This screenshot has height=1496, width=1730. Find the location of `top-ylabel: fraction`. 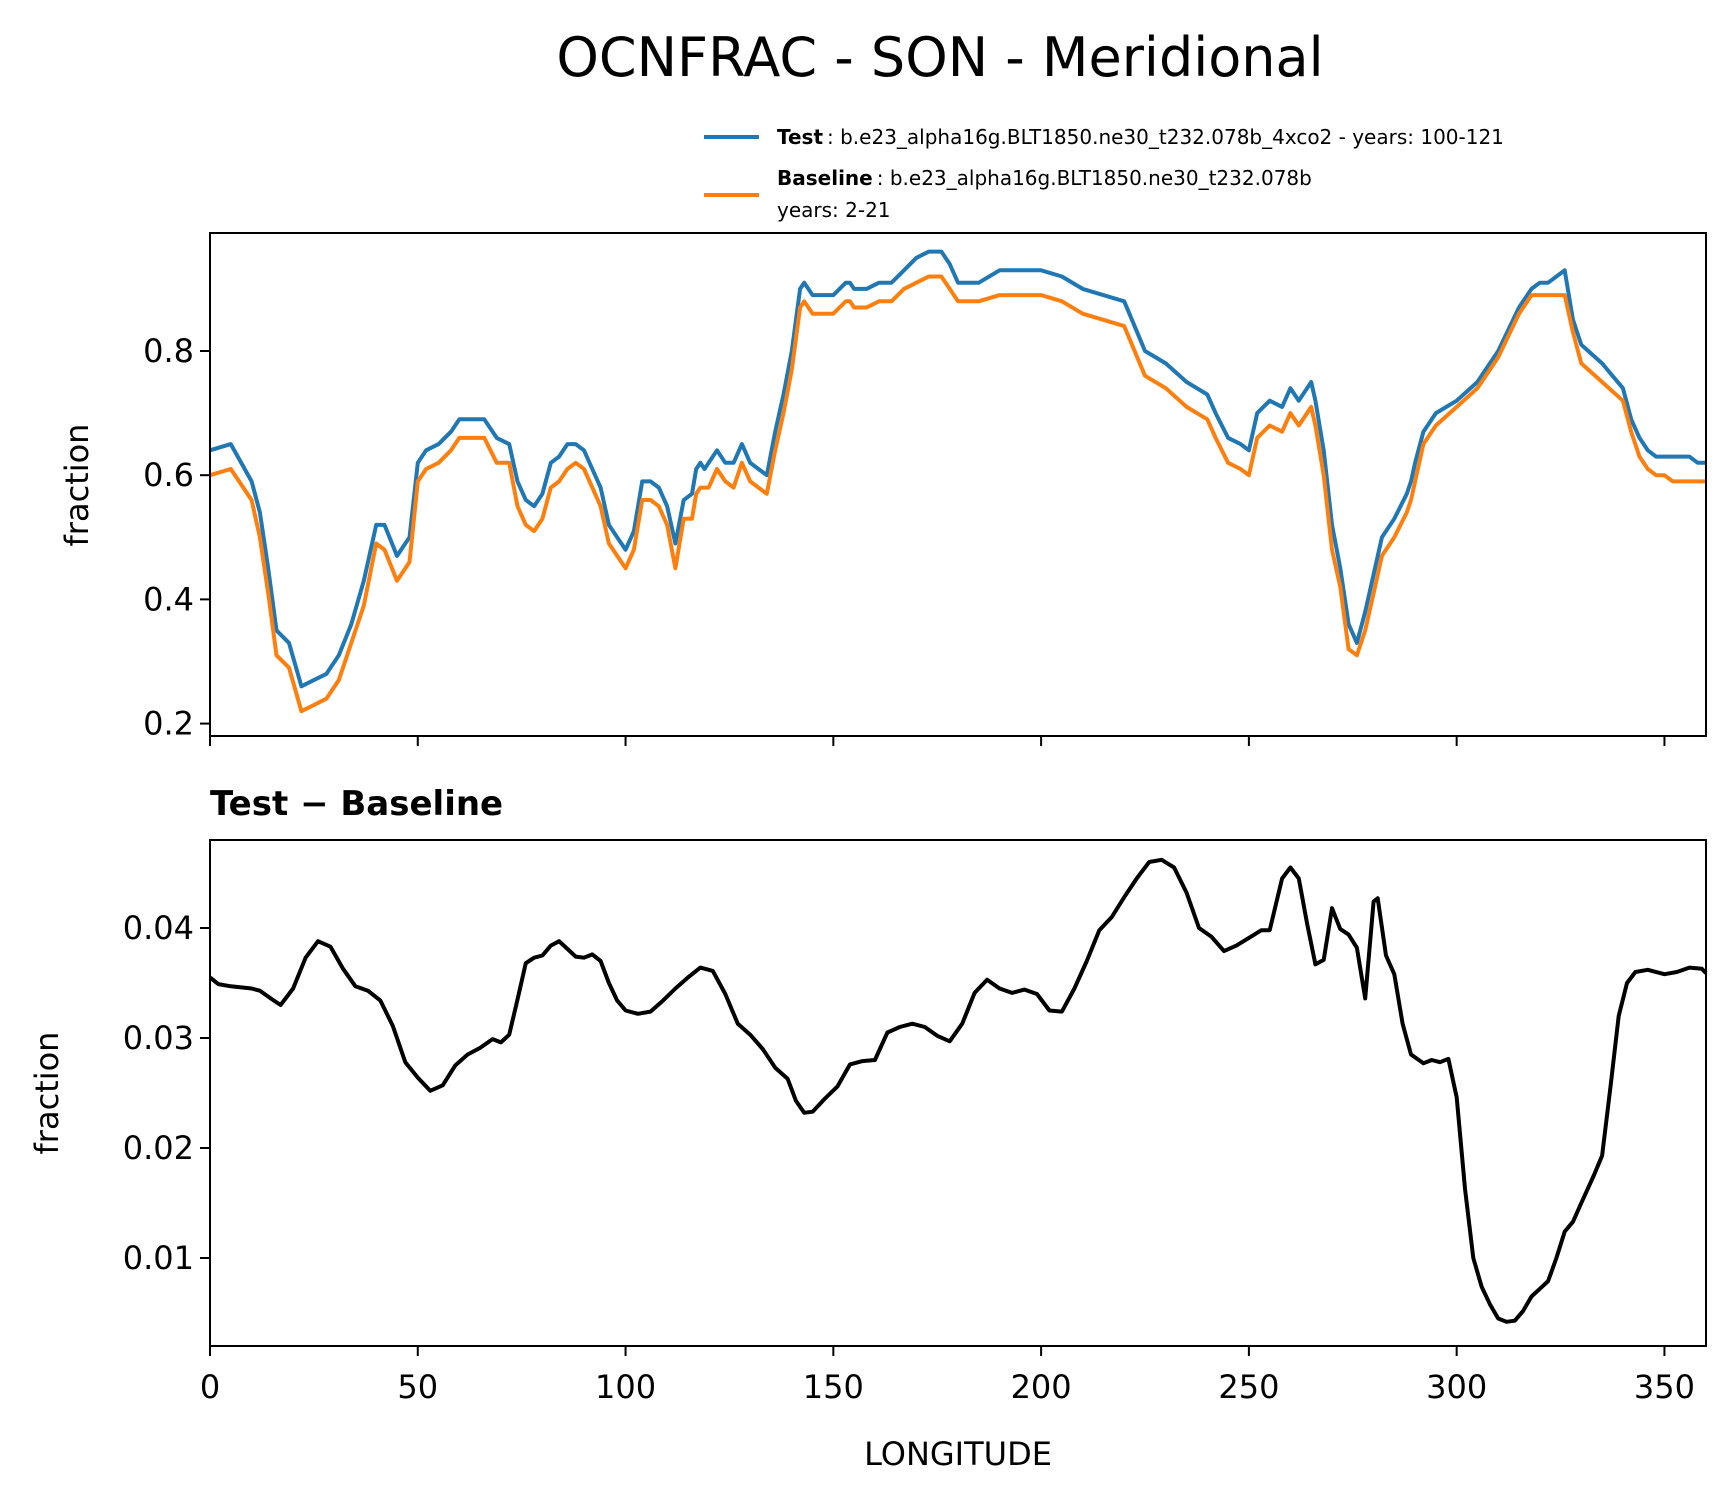

top-ylabel: fraction is located at coordinates (77, 485).